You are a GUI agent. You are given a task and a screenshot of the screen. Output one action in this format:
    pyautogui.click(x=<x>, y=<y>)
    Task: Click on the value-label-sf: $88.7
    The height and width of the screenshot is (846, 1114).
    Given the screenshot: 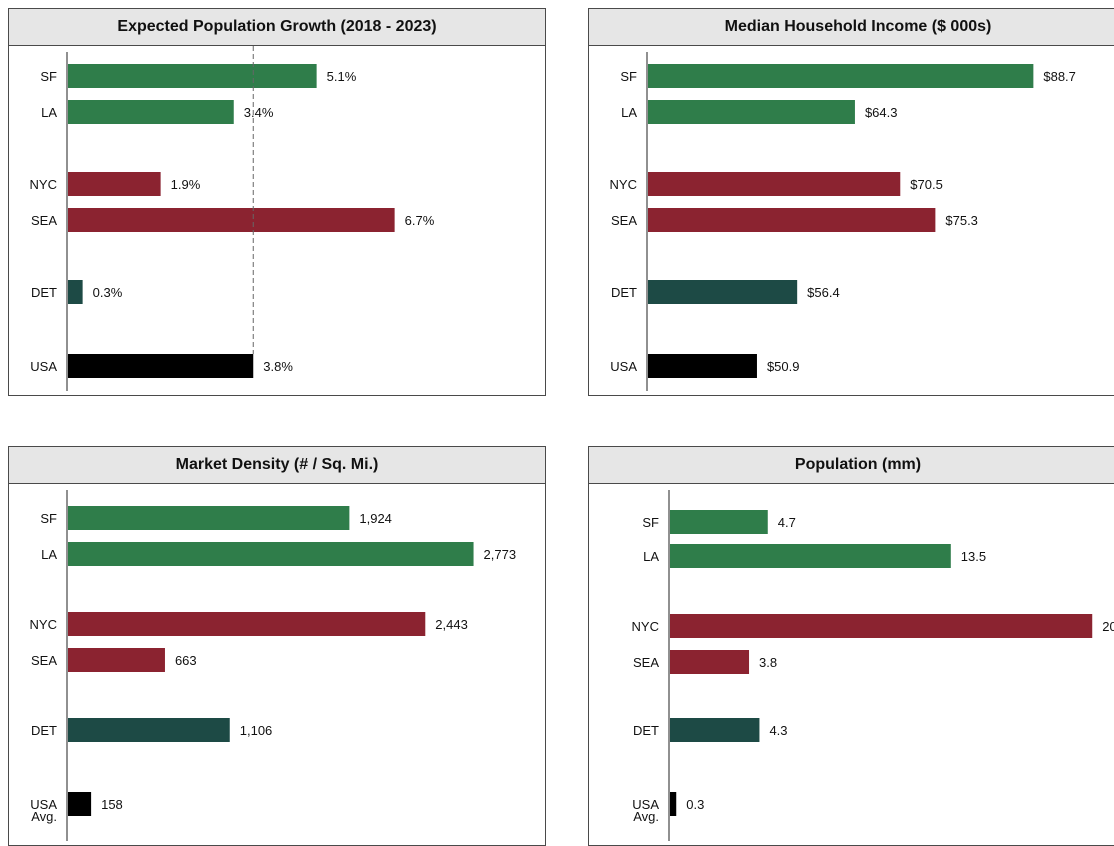 What is the action you would take?
    pyautogui.click(x=1059, y=76)
    